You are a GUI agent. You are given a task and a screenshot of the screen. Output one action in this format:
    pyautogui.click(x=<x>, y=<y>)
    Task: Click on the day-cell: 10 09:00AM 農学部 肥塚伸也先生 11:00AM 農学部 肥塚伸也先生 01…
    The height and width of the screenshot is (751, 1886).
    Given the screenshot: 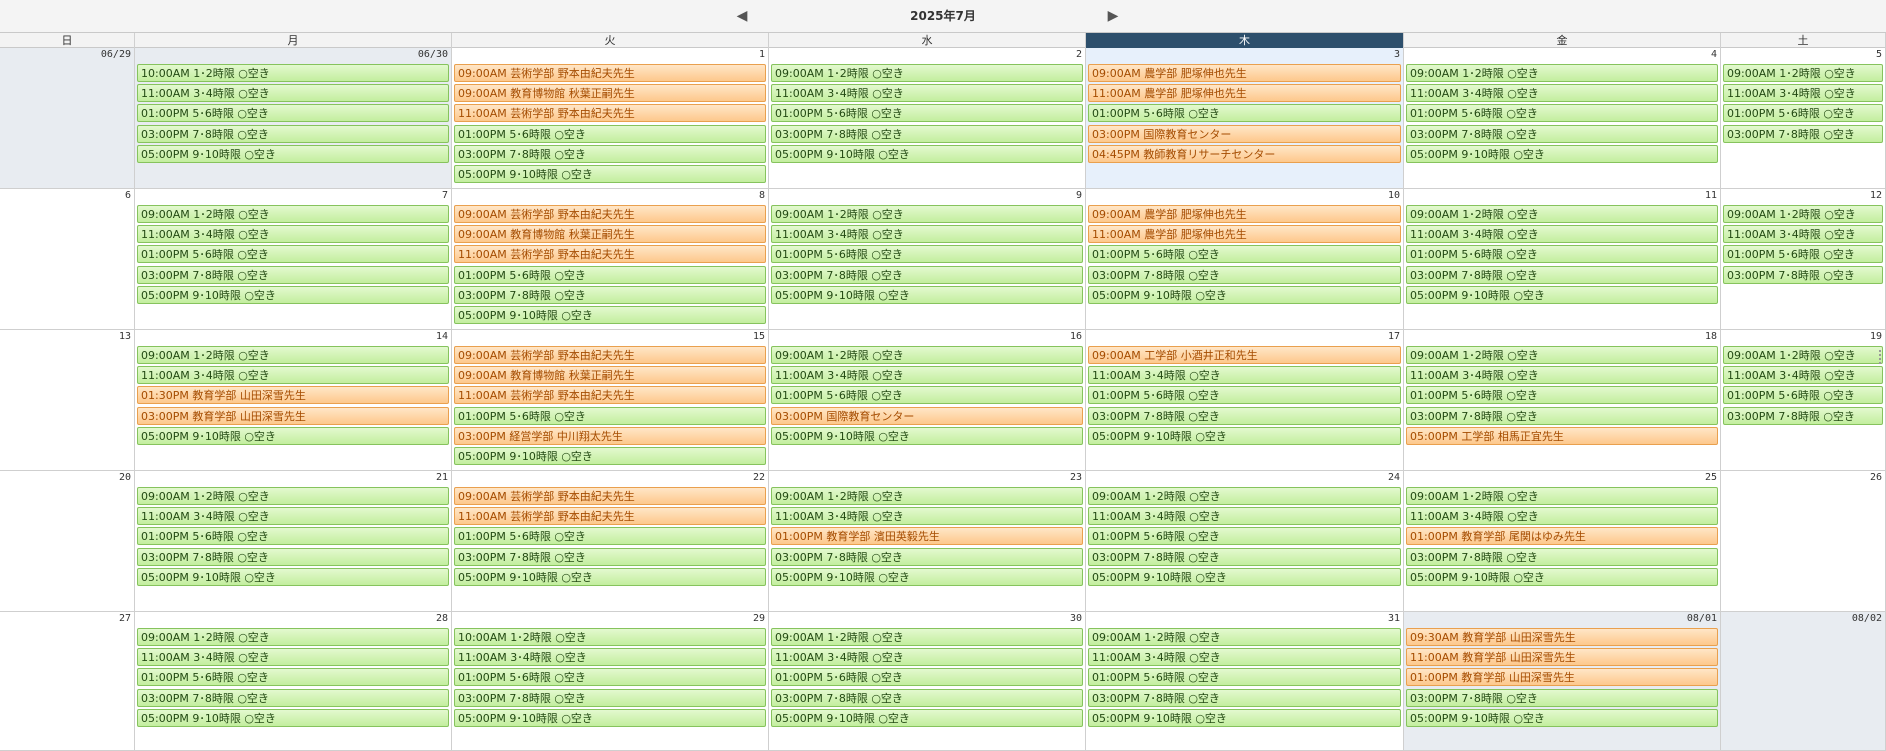 What is the action you would take?
    pyautogui.click(x=1245, y=259)
    